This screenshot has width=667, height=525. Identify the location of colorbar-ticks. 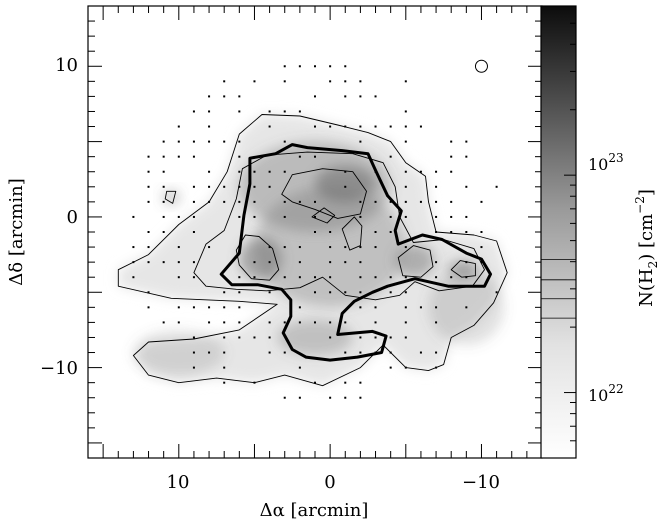
(570, 232).